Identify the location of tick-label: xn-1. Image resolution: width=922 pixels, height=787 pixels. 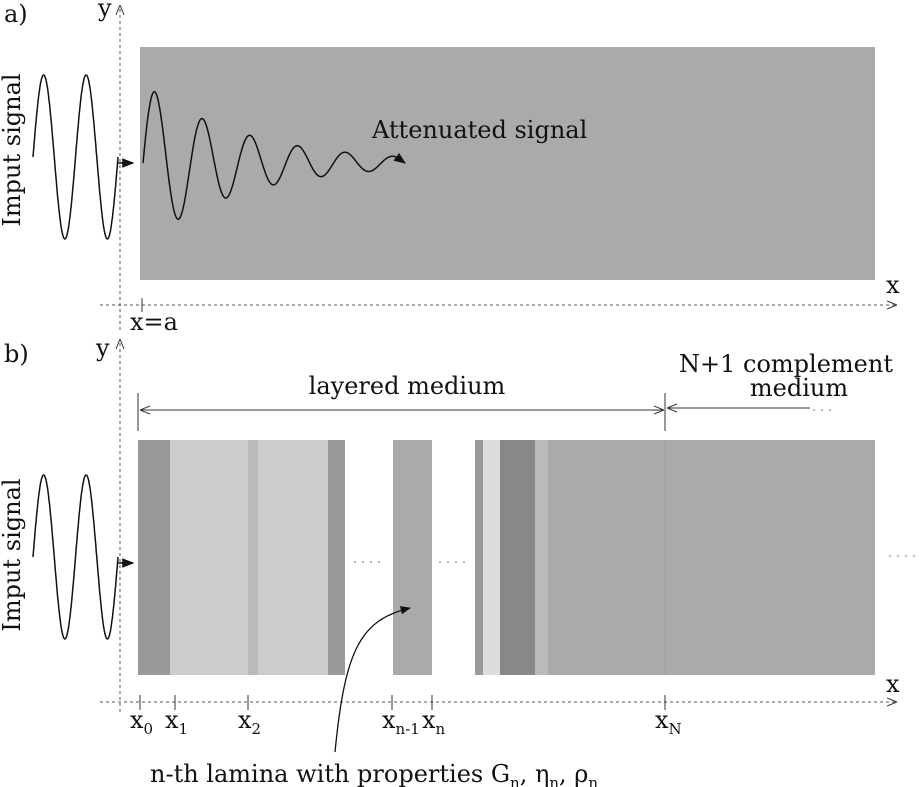
(401, 722).